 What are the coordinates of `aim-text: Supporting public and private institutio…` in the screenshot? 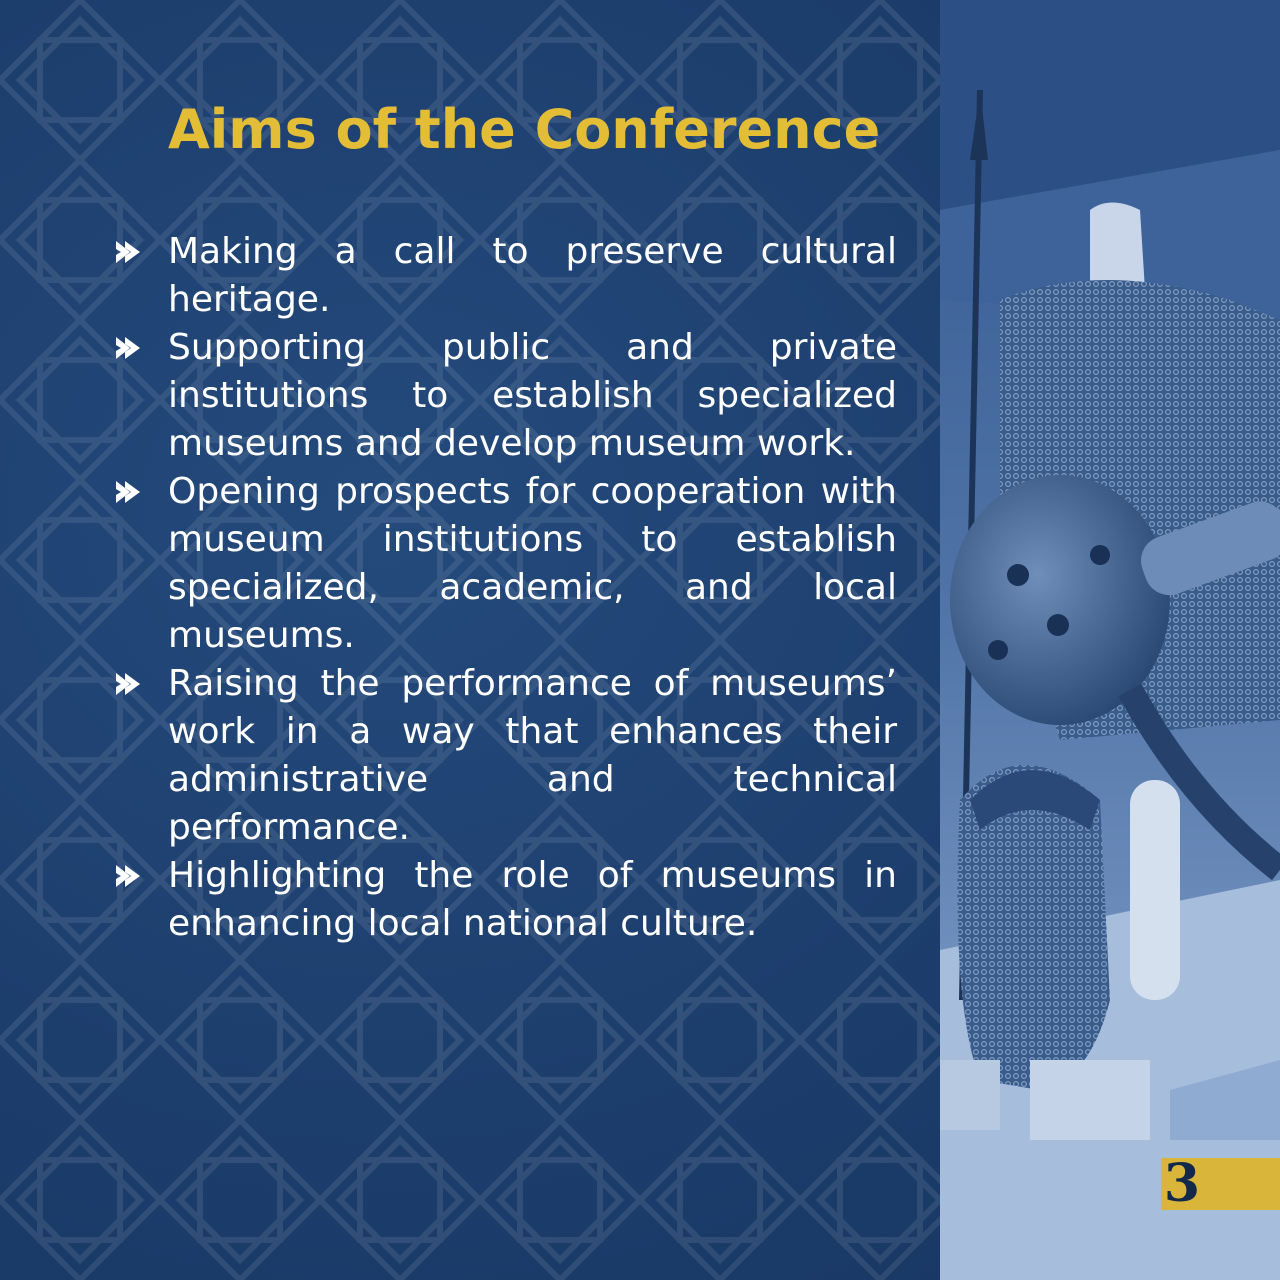 It's located at (532, 395).